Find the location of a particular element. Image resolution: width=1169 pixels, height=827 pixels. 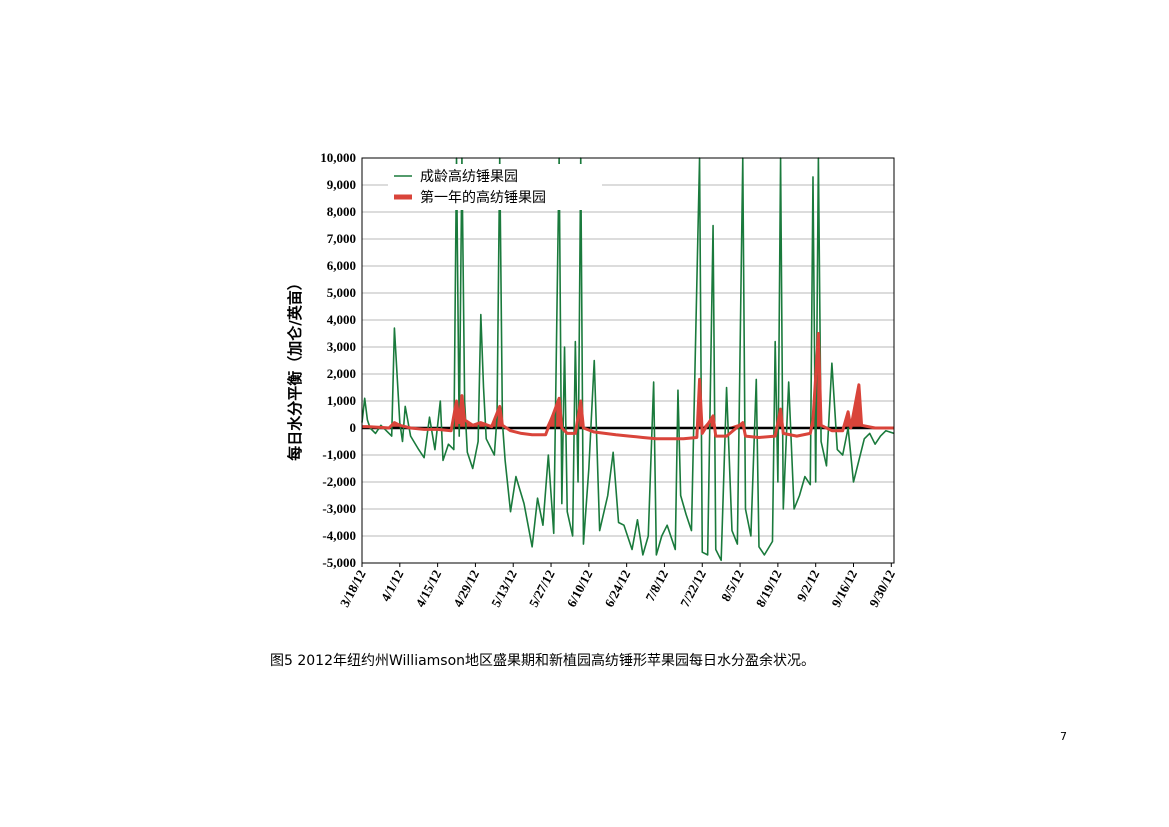

x-tick-label: 3/18/12 is located at coordinates (353, 588).